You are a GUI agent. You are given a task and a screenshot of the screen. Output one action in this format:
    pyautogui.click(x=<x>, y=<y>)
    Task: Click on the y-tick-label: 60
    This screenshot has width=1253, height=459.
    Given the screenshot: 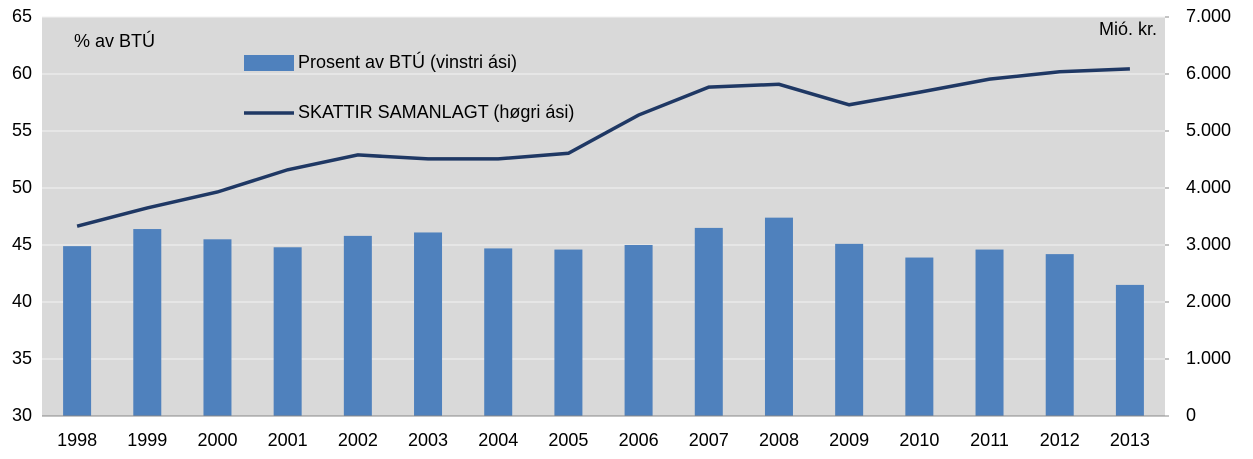 What is the action you would take?
    pyautogui.click(x=22, y=73)
    